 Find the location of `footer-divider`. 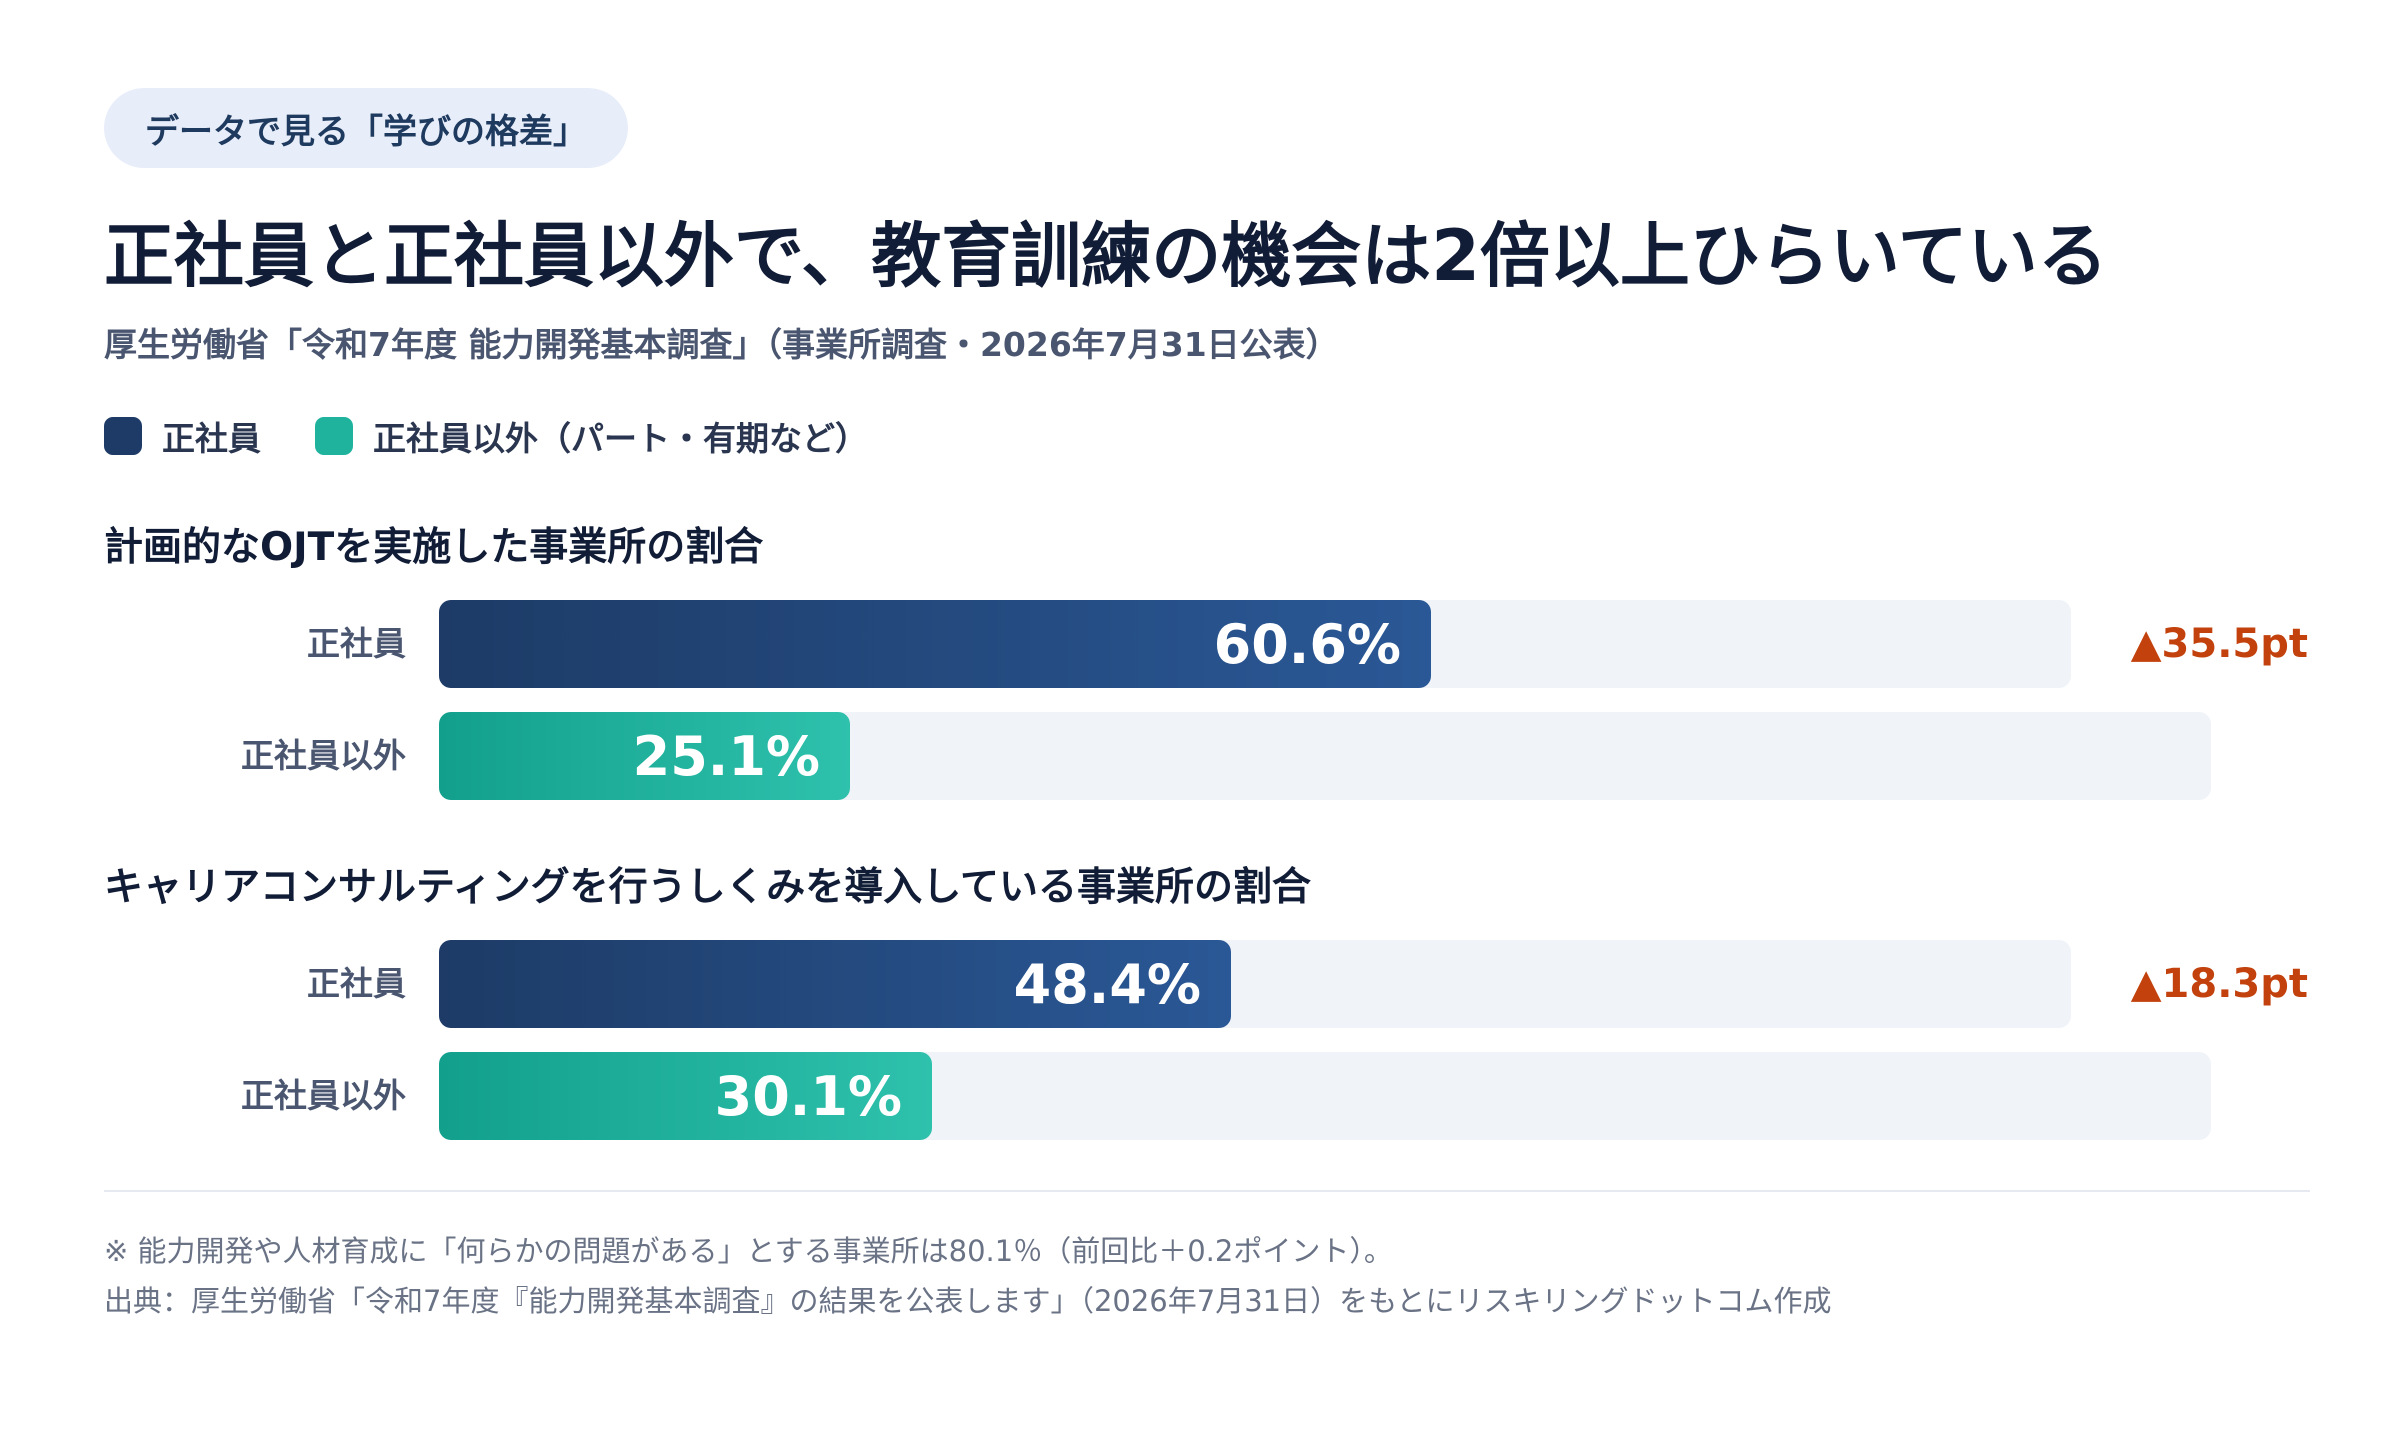

footer-divider is located at coordinates (1207, 1191).